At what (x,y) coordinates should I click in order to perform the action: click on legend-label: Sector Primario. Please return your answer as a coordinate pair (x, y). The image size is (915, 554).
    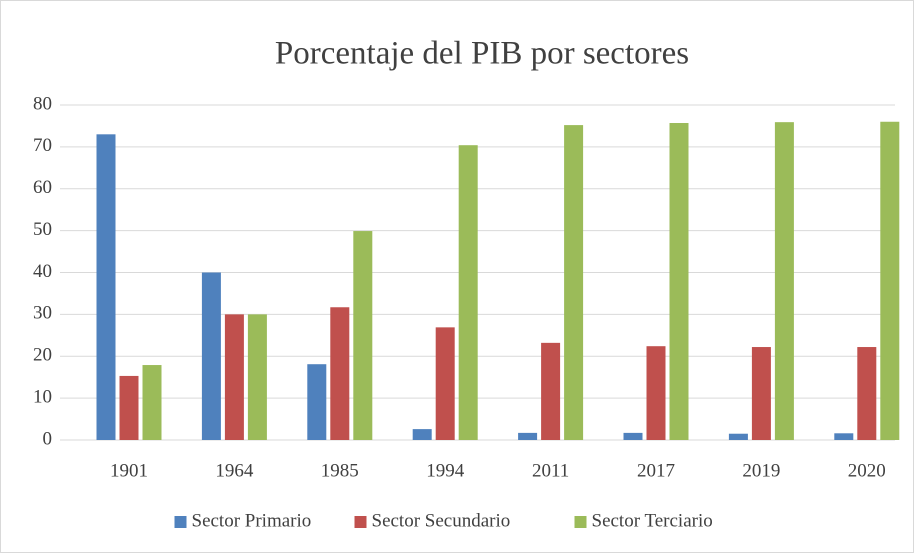
    Looking at the image, I should click on (252, 520).